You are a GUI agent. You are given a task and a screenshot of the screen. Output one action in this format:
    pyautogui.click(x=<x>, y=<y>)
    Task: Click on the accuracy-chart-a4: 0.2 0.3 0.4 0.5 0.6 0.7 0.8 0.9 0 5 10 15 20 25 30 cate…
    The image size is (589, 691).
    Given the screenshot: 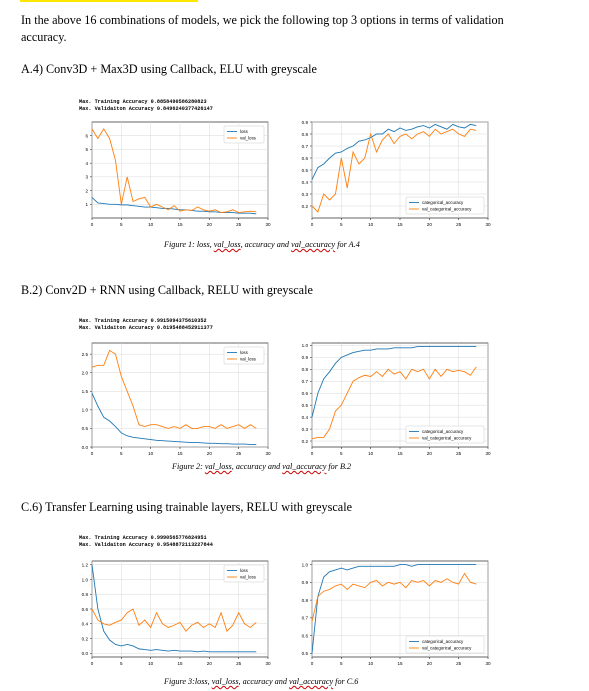 What is the action you would take?
    pyautogui.click(x=396, y=173)
    